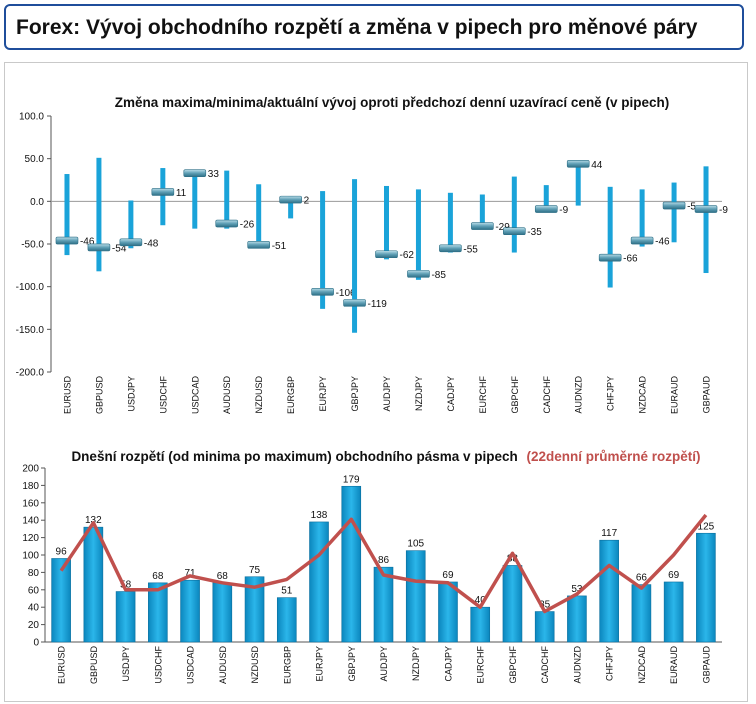 This screenshot has height=704, width=756. Describe the element at coordinates (415, 544) in the screenshot. I see `chart2-data-label: 105` at that location.